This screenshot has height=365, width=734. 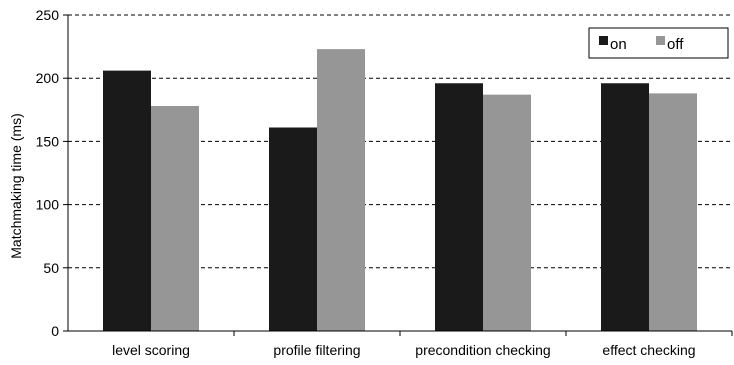 What do you see at coordinates (48, 205) in the screenshot?
I see `y-tick-label: 100` at bounding box center [48, 205].